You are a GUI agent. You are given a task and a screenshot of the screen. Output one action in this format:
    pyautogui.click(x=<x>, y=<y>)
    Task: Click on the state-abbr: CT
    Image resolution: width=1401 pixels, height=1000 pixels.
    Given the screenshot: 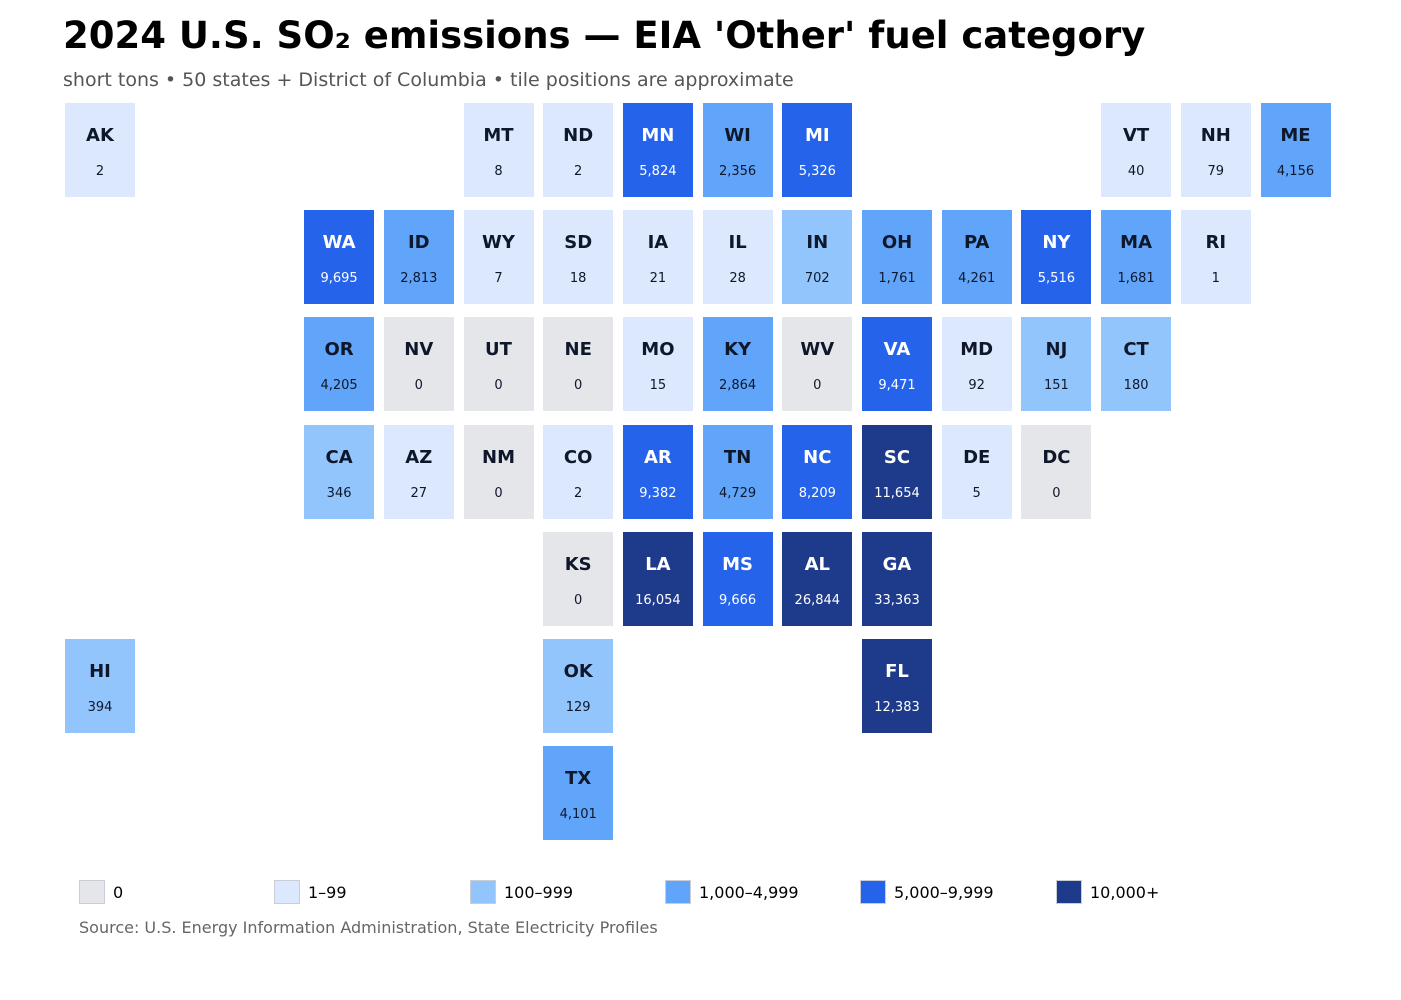 What is the action you would take?
    pyautogui.click(x=1136, y=350)
    